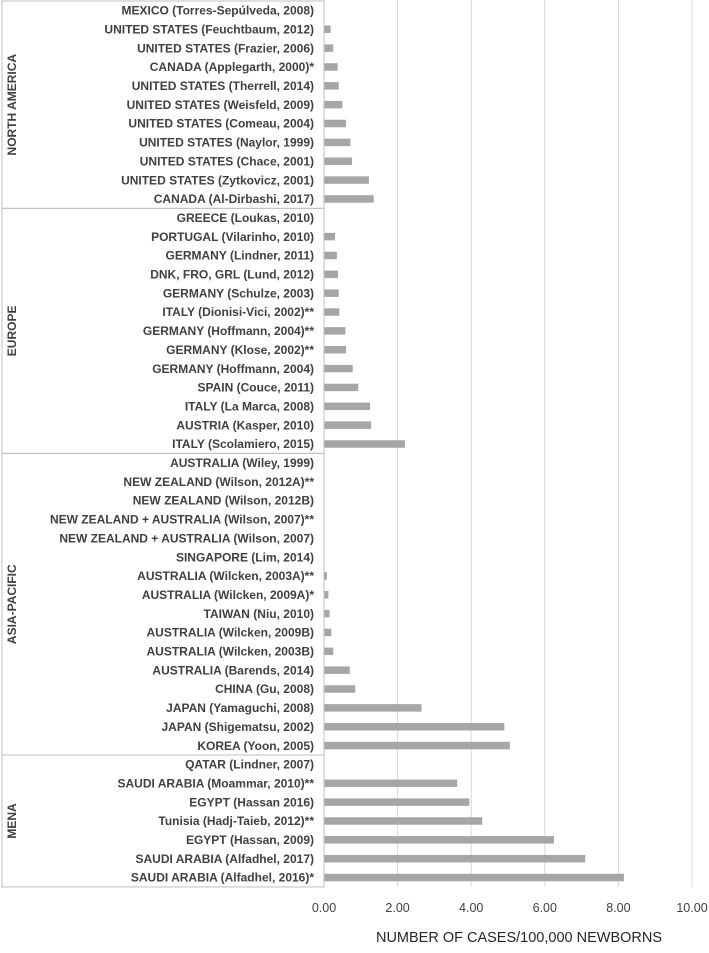 Image resolution: width=709 pixels, height=953 pixels. I want to click on x-tick-label: 4.00, so click(471, 908).